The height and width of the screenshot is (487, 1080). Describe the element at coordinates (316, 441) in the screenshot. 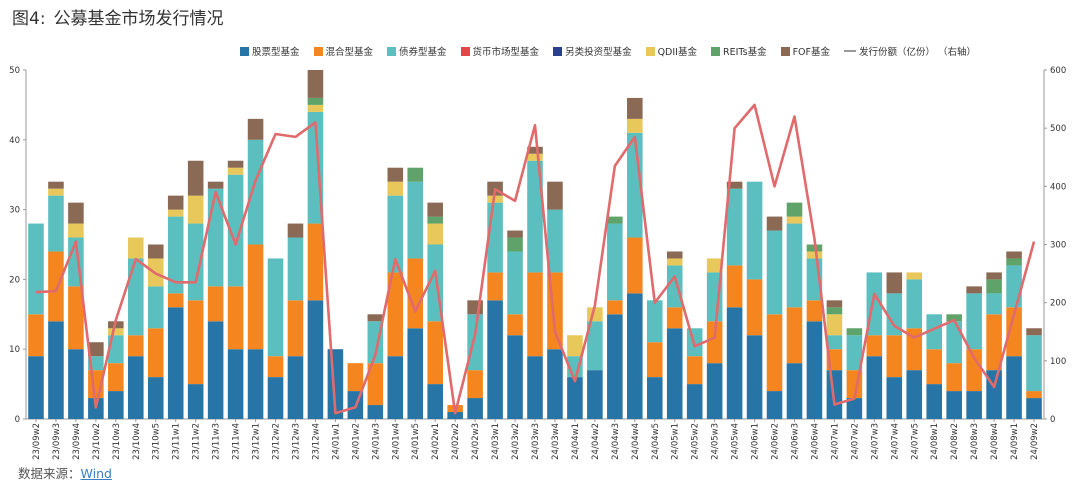

I see `x-tick-label: 23/12w4` at that location.